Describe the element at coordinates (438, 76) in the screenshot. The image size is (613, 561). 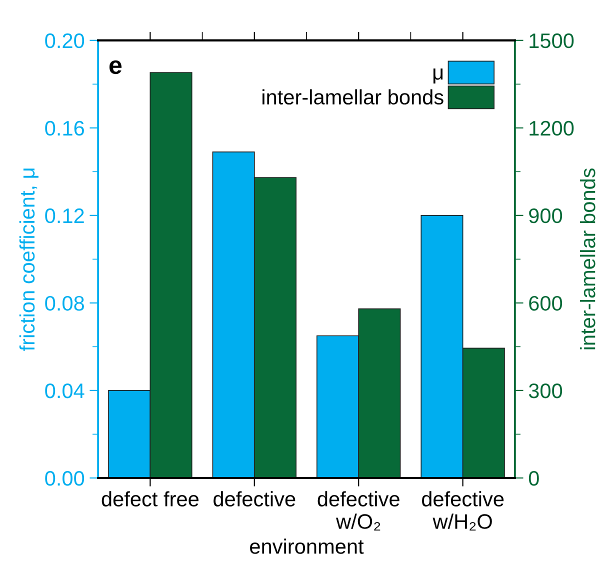
I see `legend-label: μ` at that location.